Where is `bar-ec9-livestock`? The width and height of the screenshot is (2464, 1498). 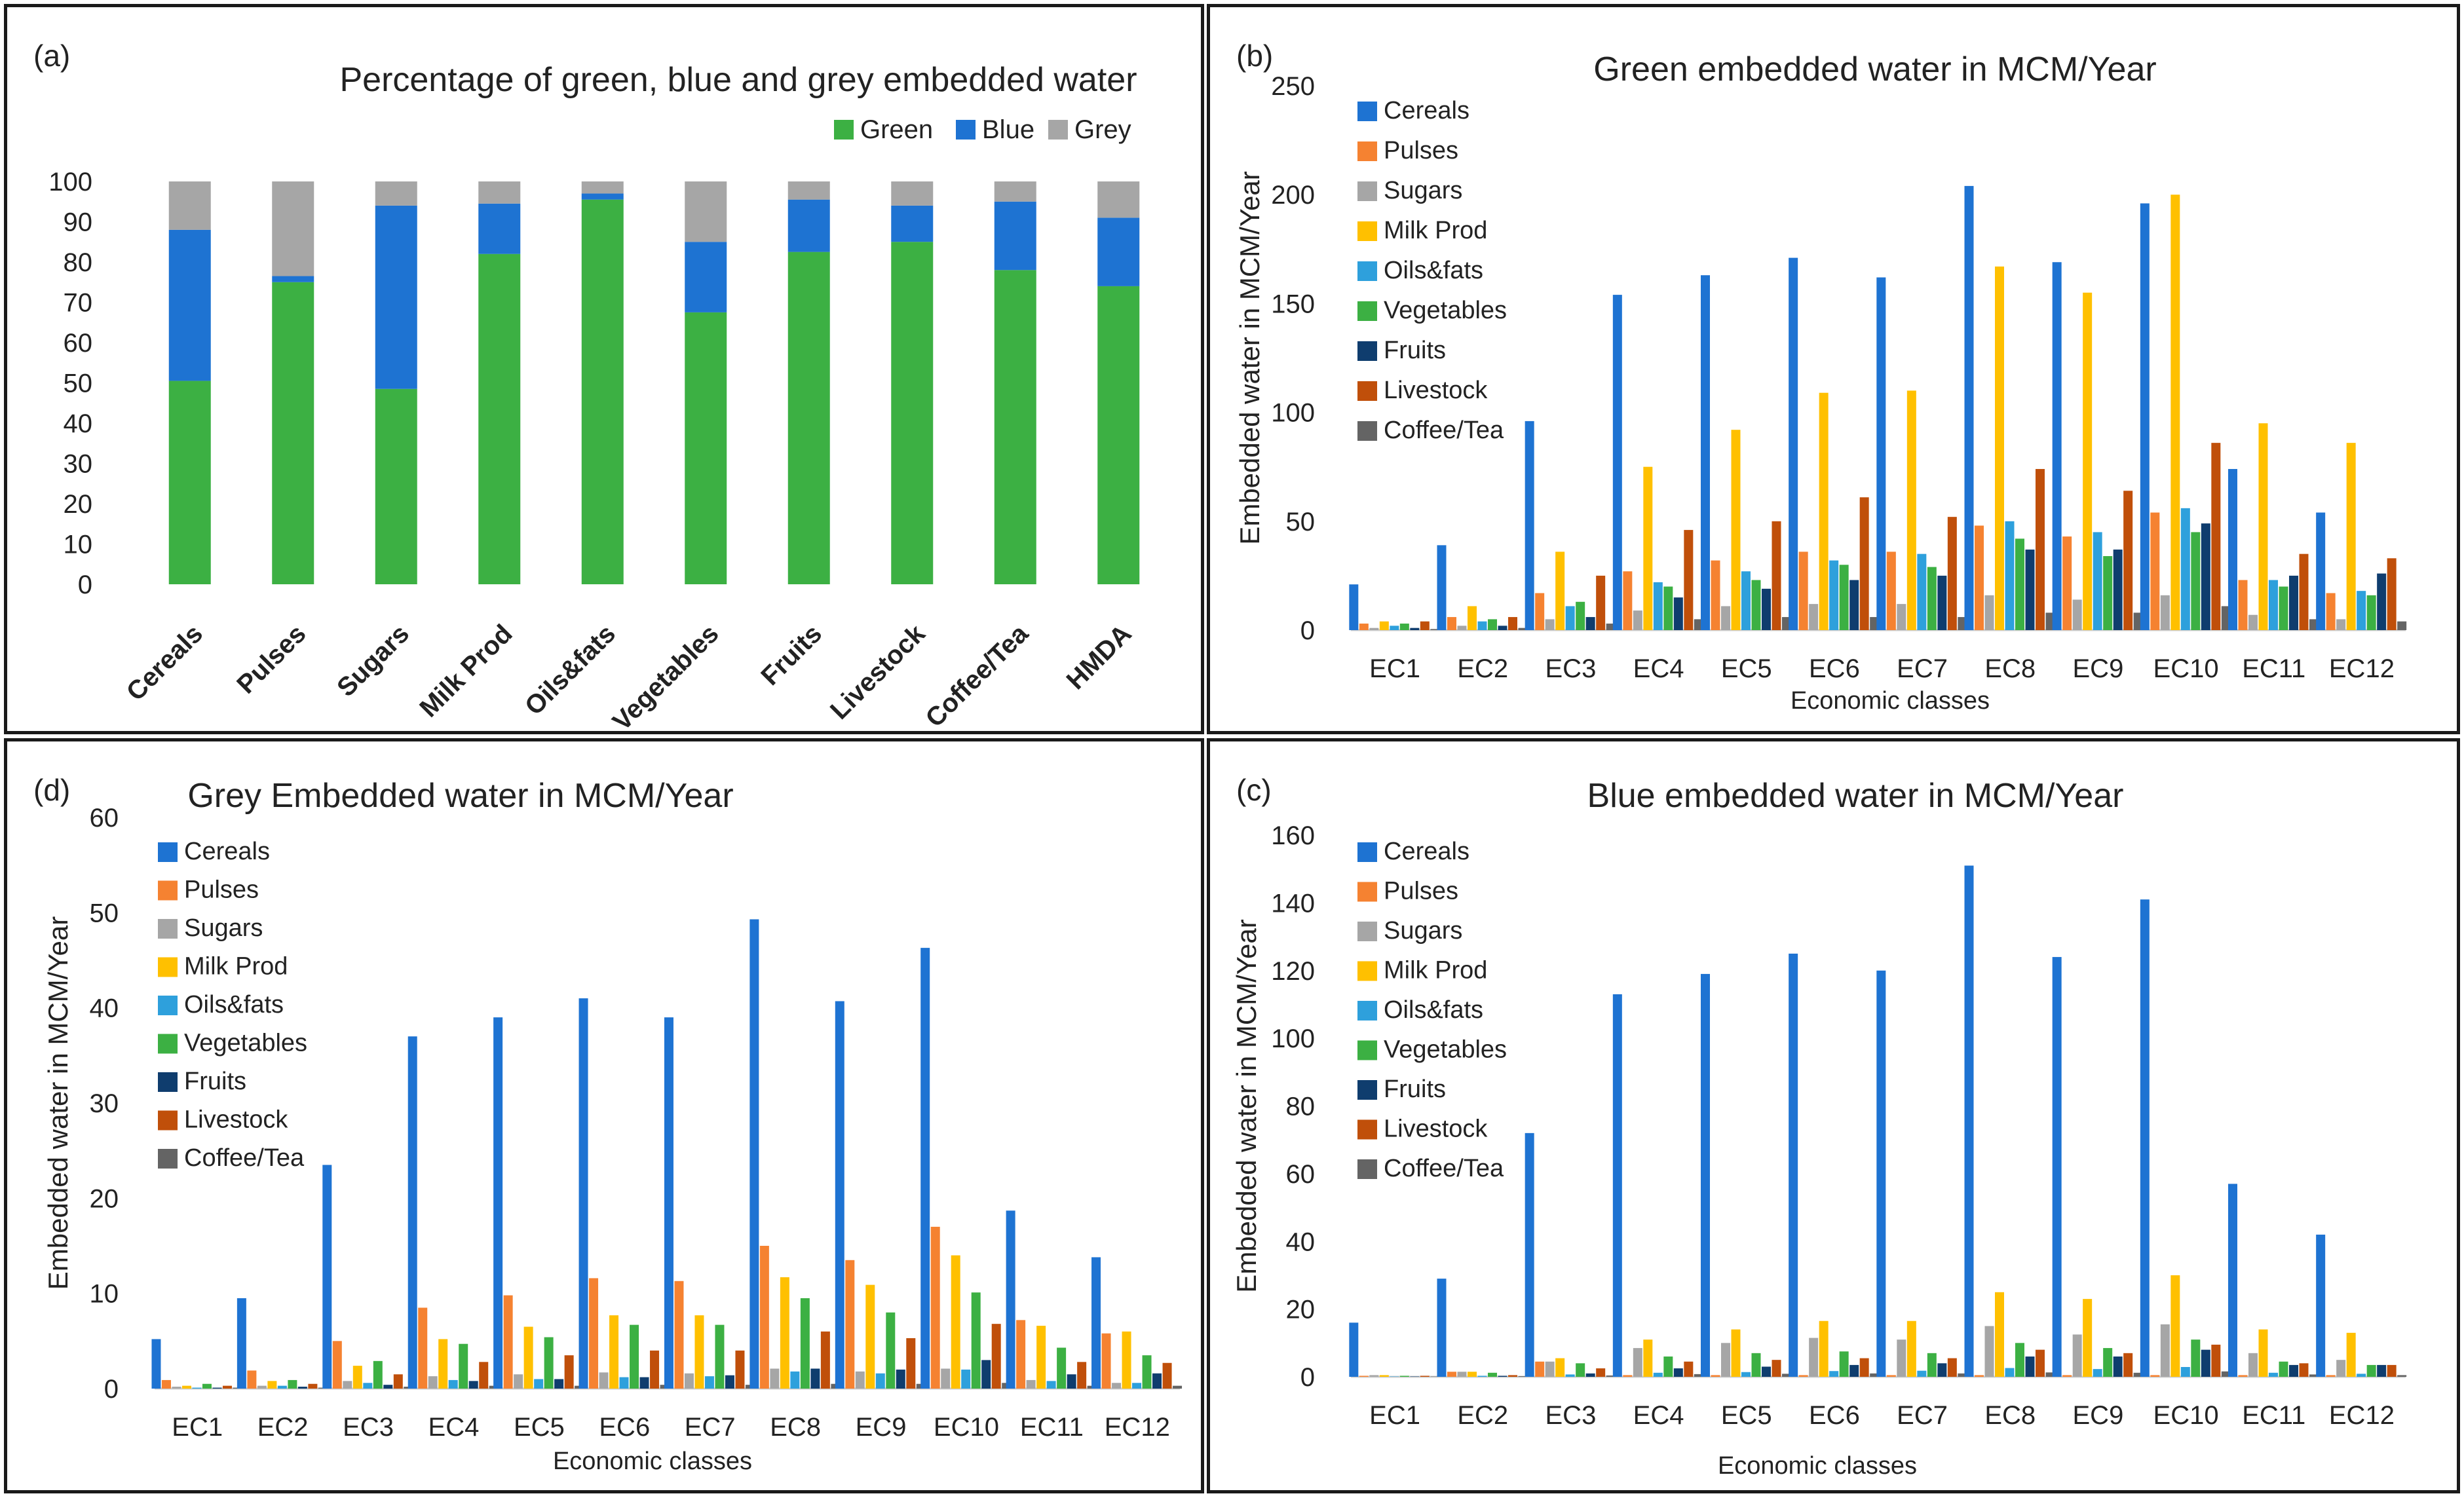 bar-ec9-livestock is located at coordinates (911, 1364).